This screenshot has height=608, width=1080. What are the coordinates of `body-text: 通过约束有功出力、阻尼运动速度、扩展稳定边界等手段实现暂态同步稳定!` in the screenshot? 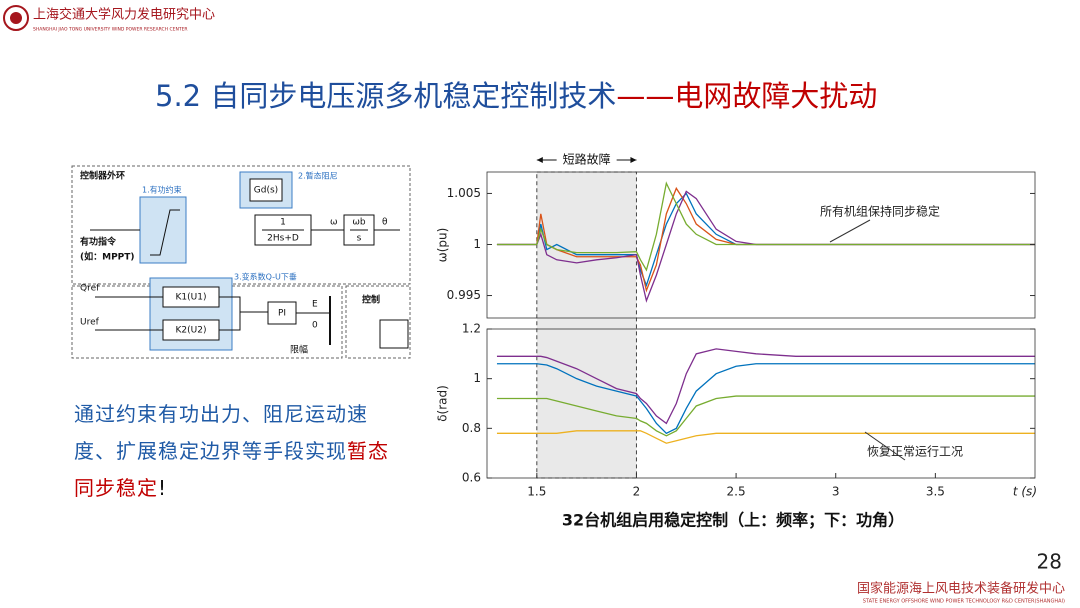 It's located at (239, 451).